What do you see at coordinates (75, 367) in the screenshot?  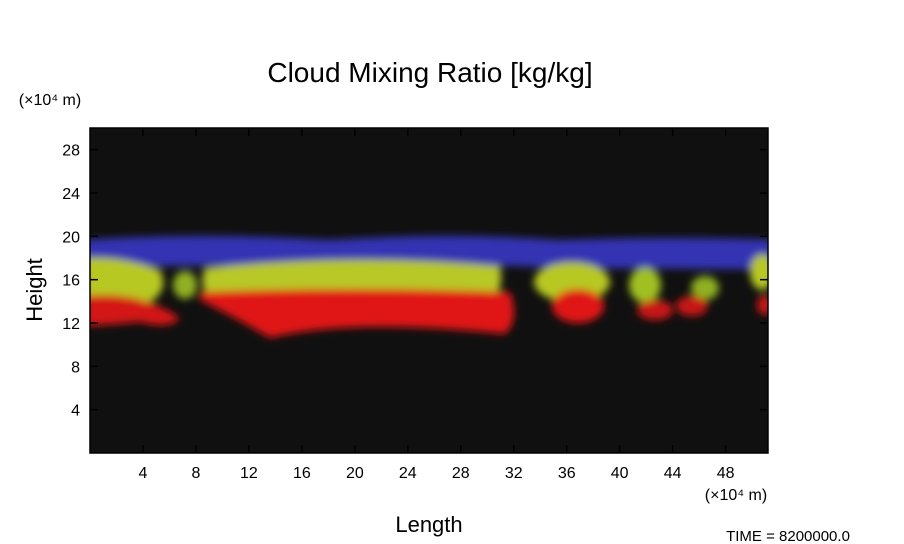 I see `y-tick-label: 8` at bounding box center [75, 367].